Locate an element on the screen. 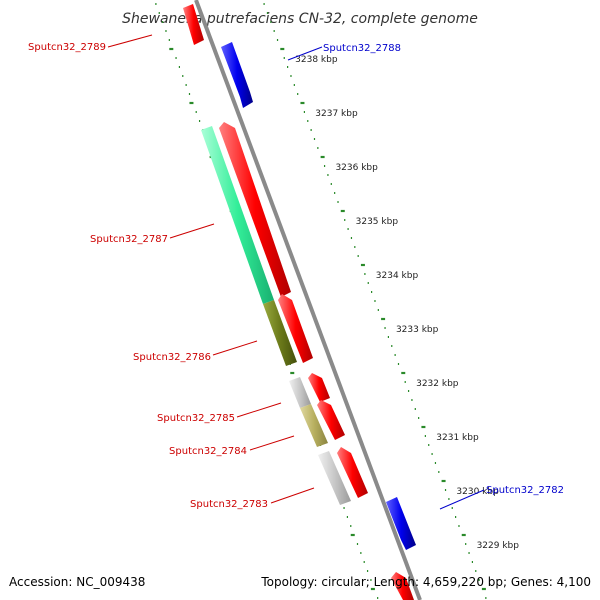  feature-cds-bottom is located at coordinates (402, 586).